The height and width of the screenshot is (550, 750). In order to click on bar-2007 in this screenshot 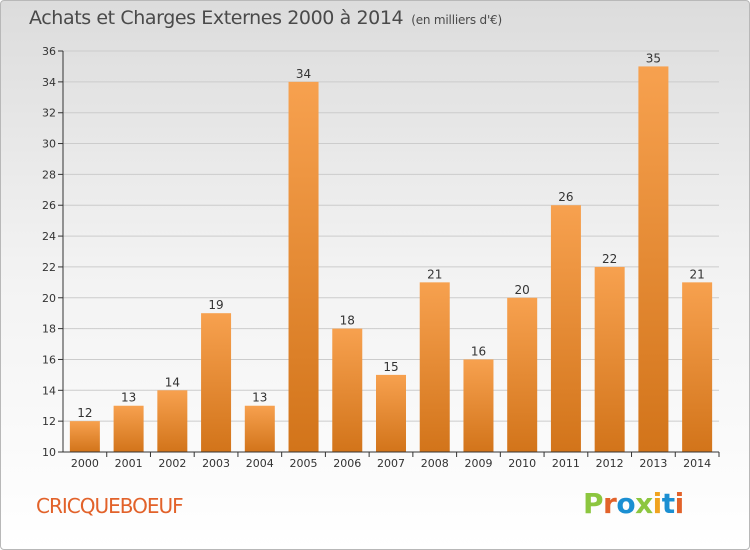, I will do `click(391, 413)`.